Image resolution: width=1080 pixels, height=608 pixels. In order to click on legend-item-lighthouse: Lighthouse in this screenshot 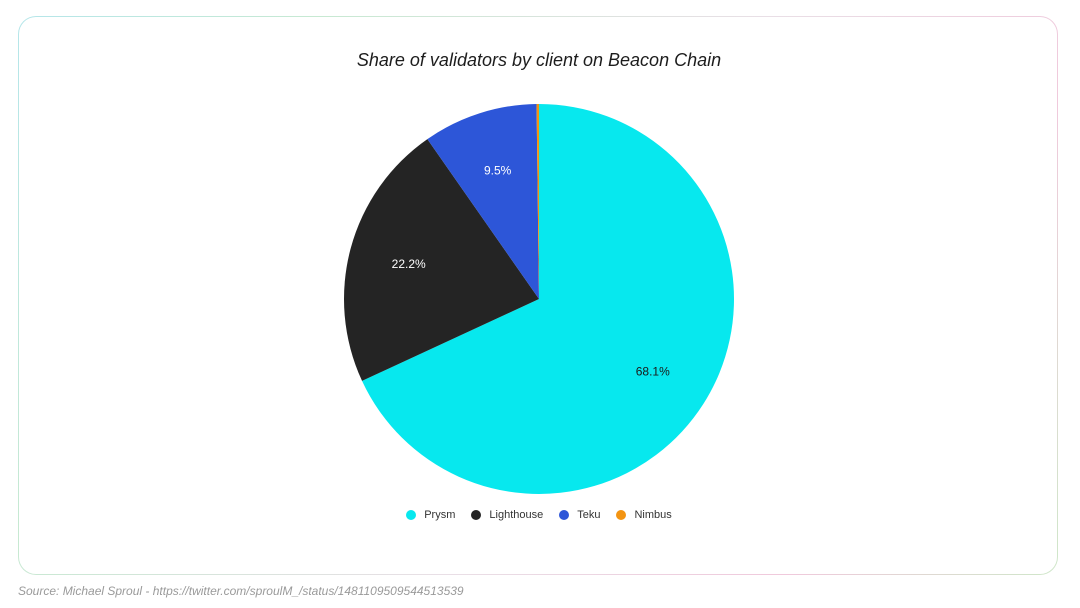, I will do `click(507, 515)`.